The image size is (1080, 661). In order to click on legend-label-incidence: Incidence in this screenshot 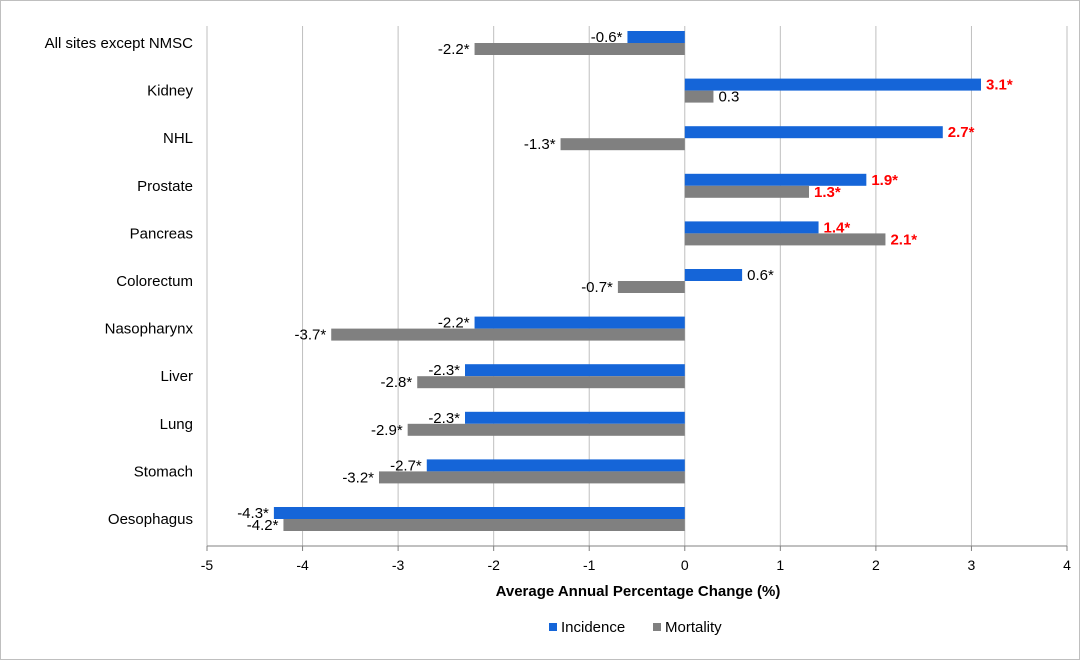, I will do `click(593, 627)`.